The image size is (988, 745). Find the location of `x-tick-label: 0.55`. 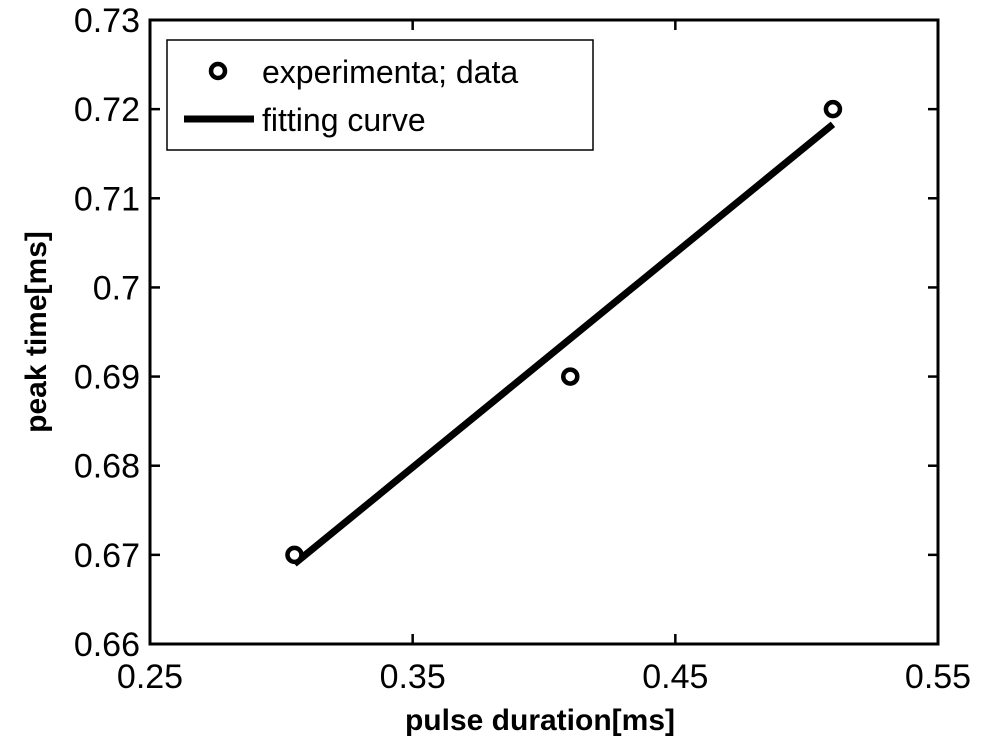

x-tick-label: 0.55 is located at coordinates (938, 677).